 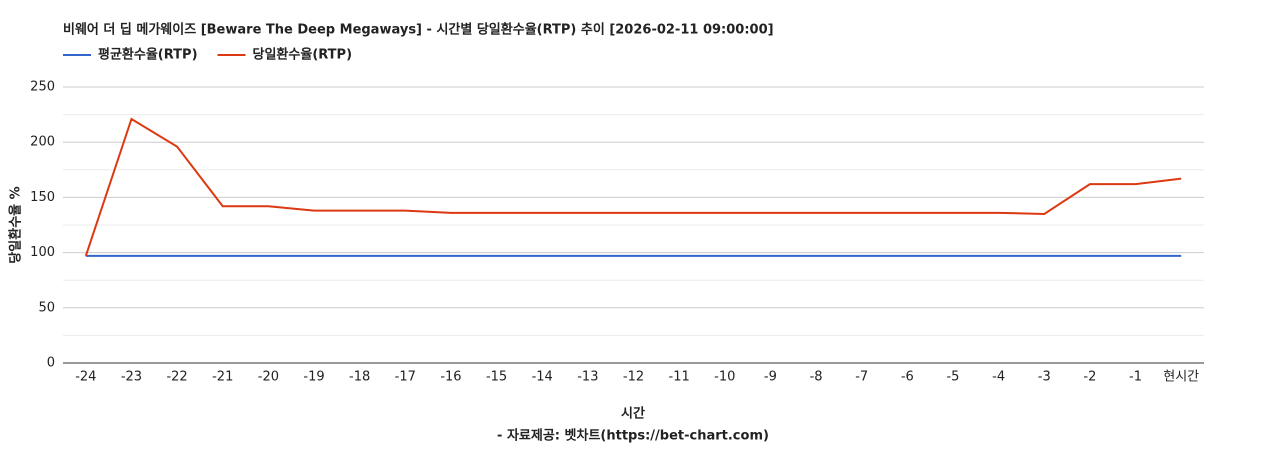 I want to click on x-tick-label: -20, so click(x=268, y=377).